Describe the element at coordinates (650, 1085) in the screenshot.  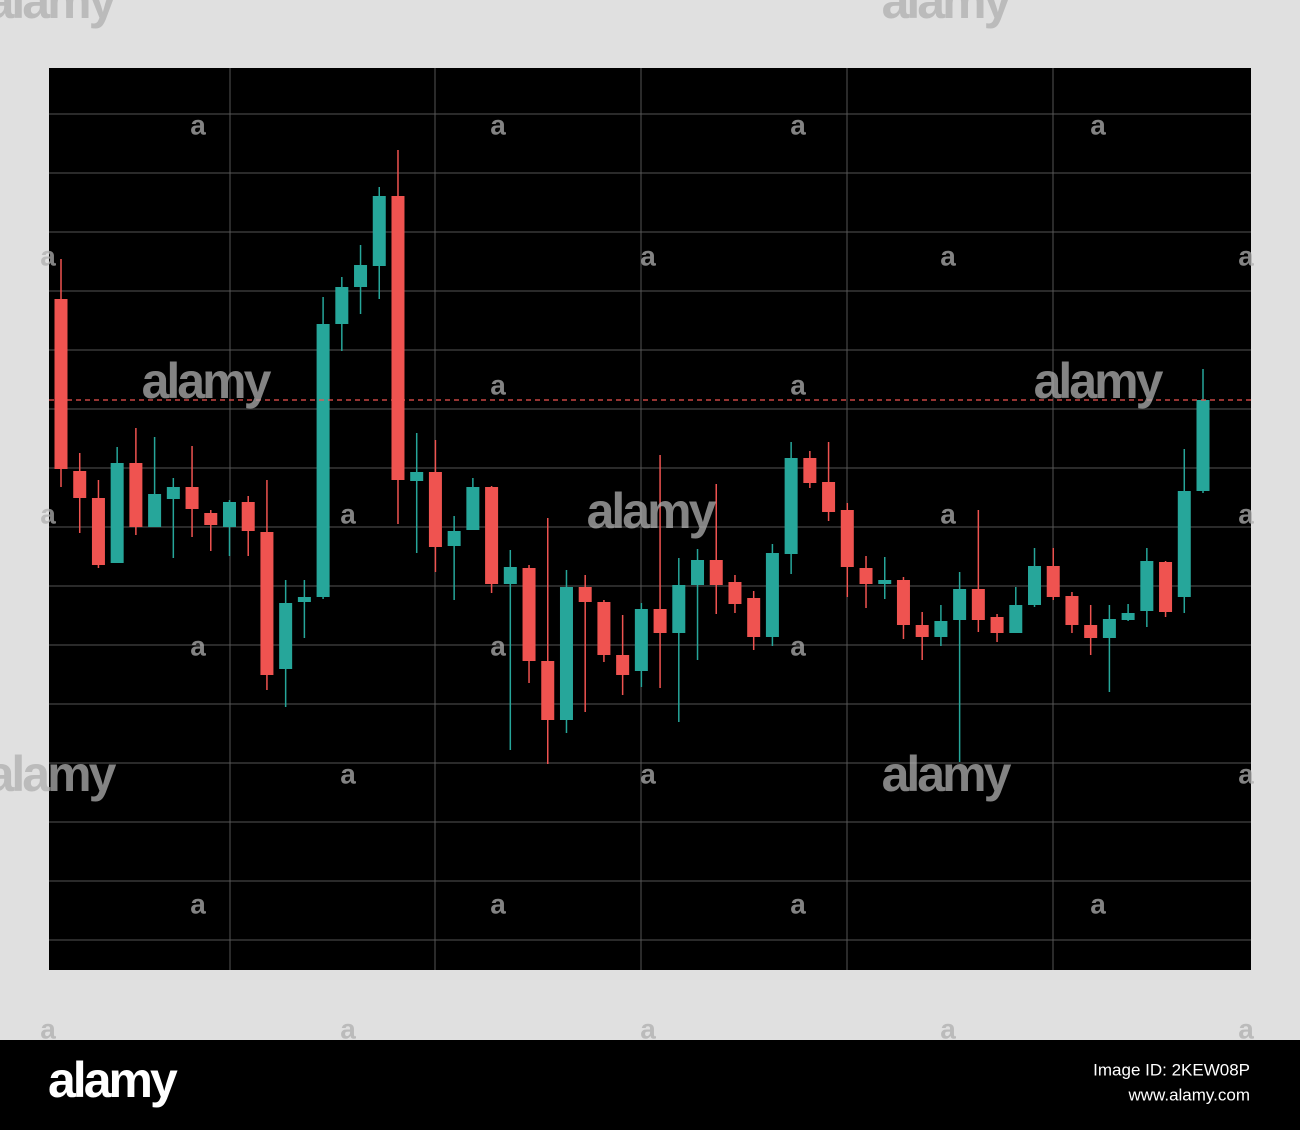
I see `footer-band` at that location.